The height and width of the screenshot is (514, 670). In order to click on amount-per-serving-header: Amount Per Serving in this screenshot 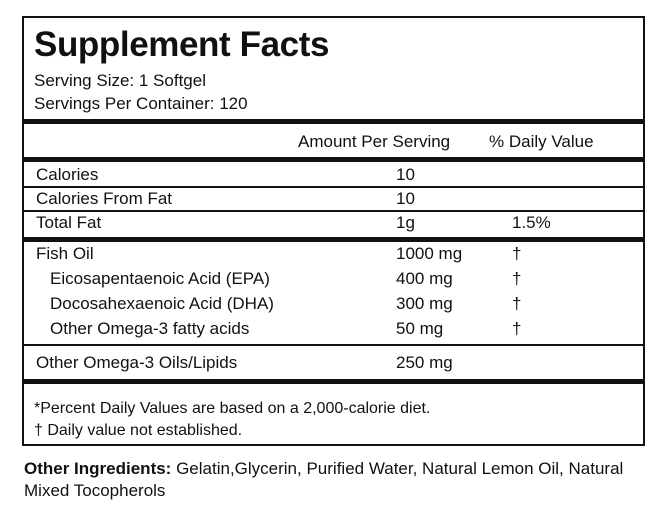, I will do `click(374, 141)`.